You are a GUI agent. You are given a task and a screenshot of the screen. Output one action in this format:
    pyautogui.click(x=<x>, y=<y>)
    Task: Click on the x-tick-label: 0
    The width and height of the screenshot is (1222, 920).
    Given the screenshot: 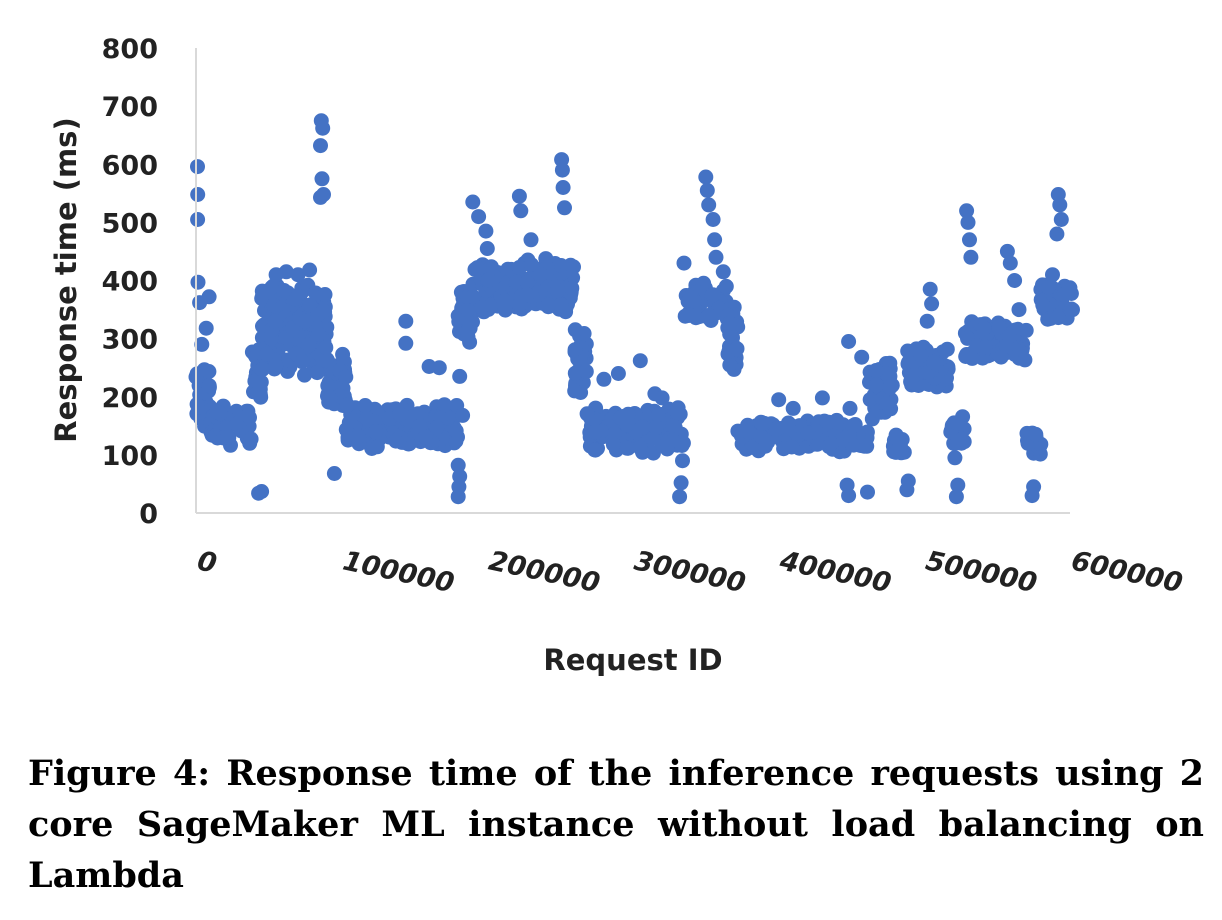 What is the action you would take?
    pyautogui.click(x=207, y=563)
    